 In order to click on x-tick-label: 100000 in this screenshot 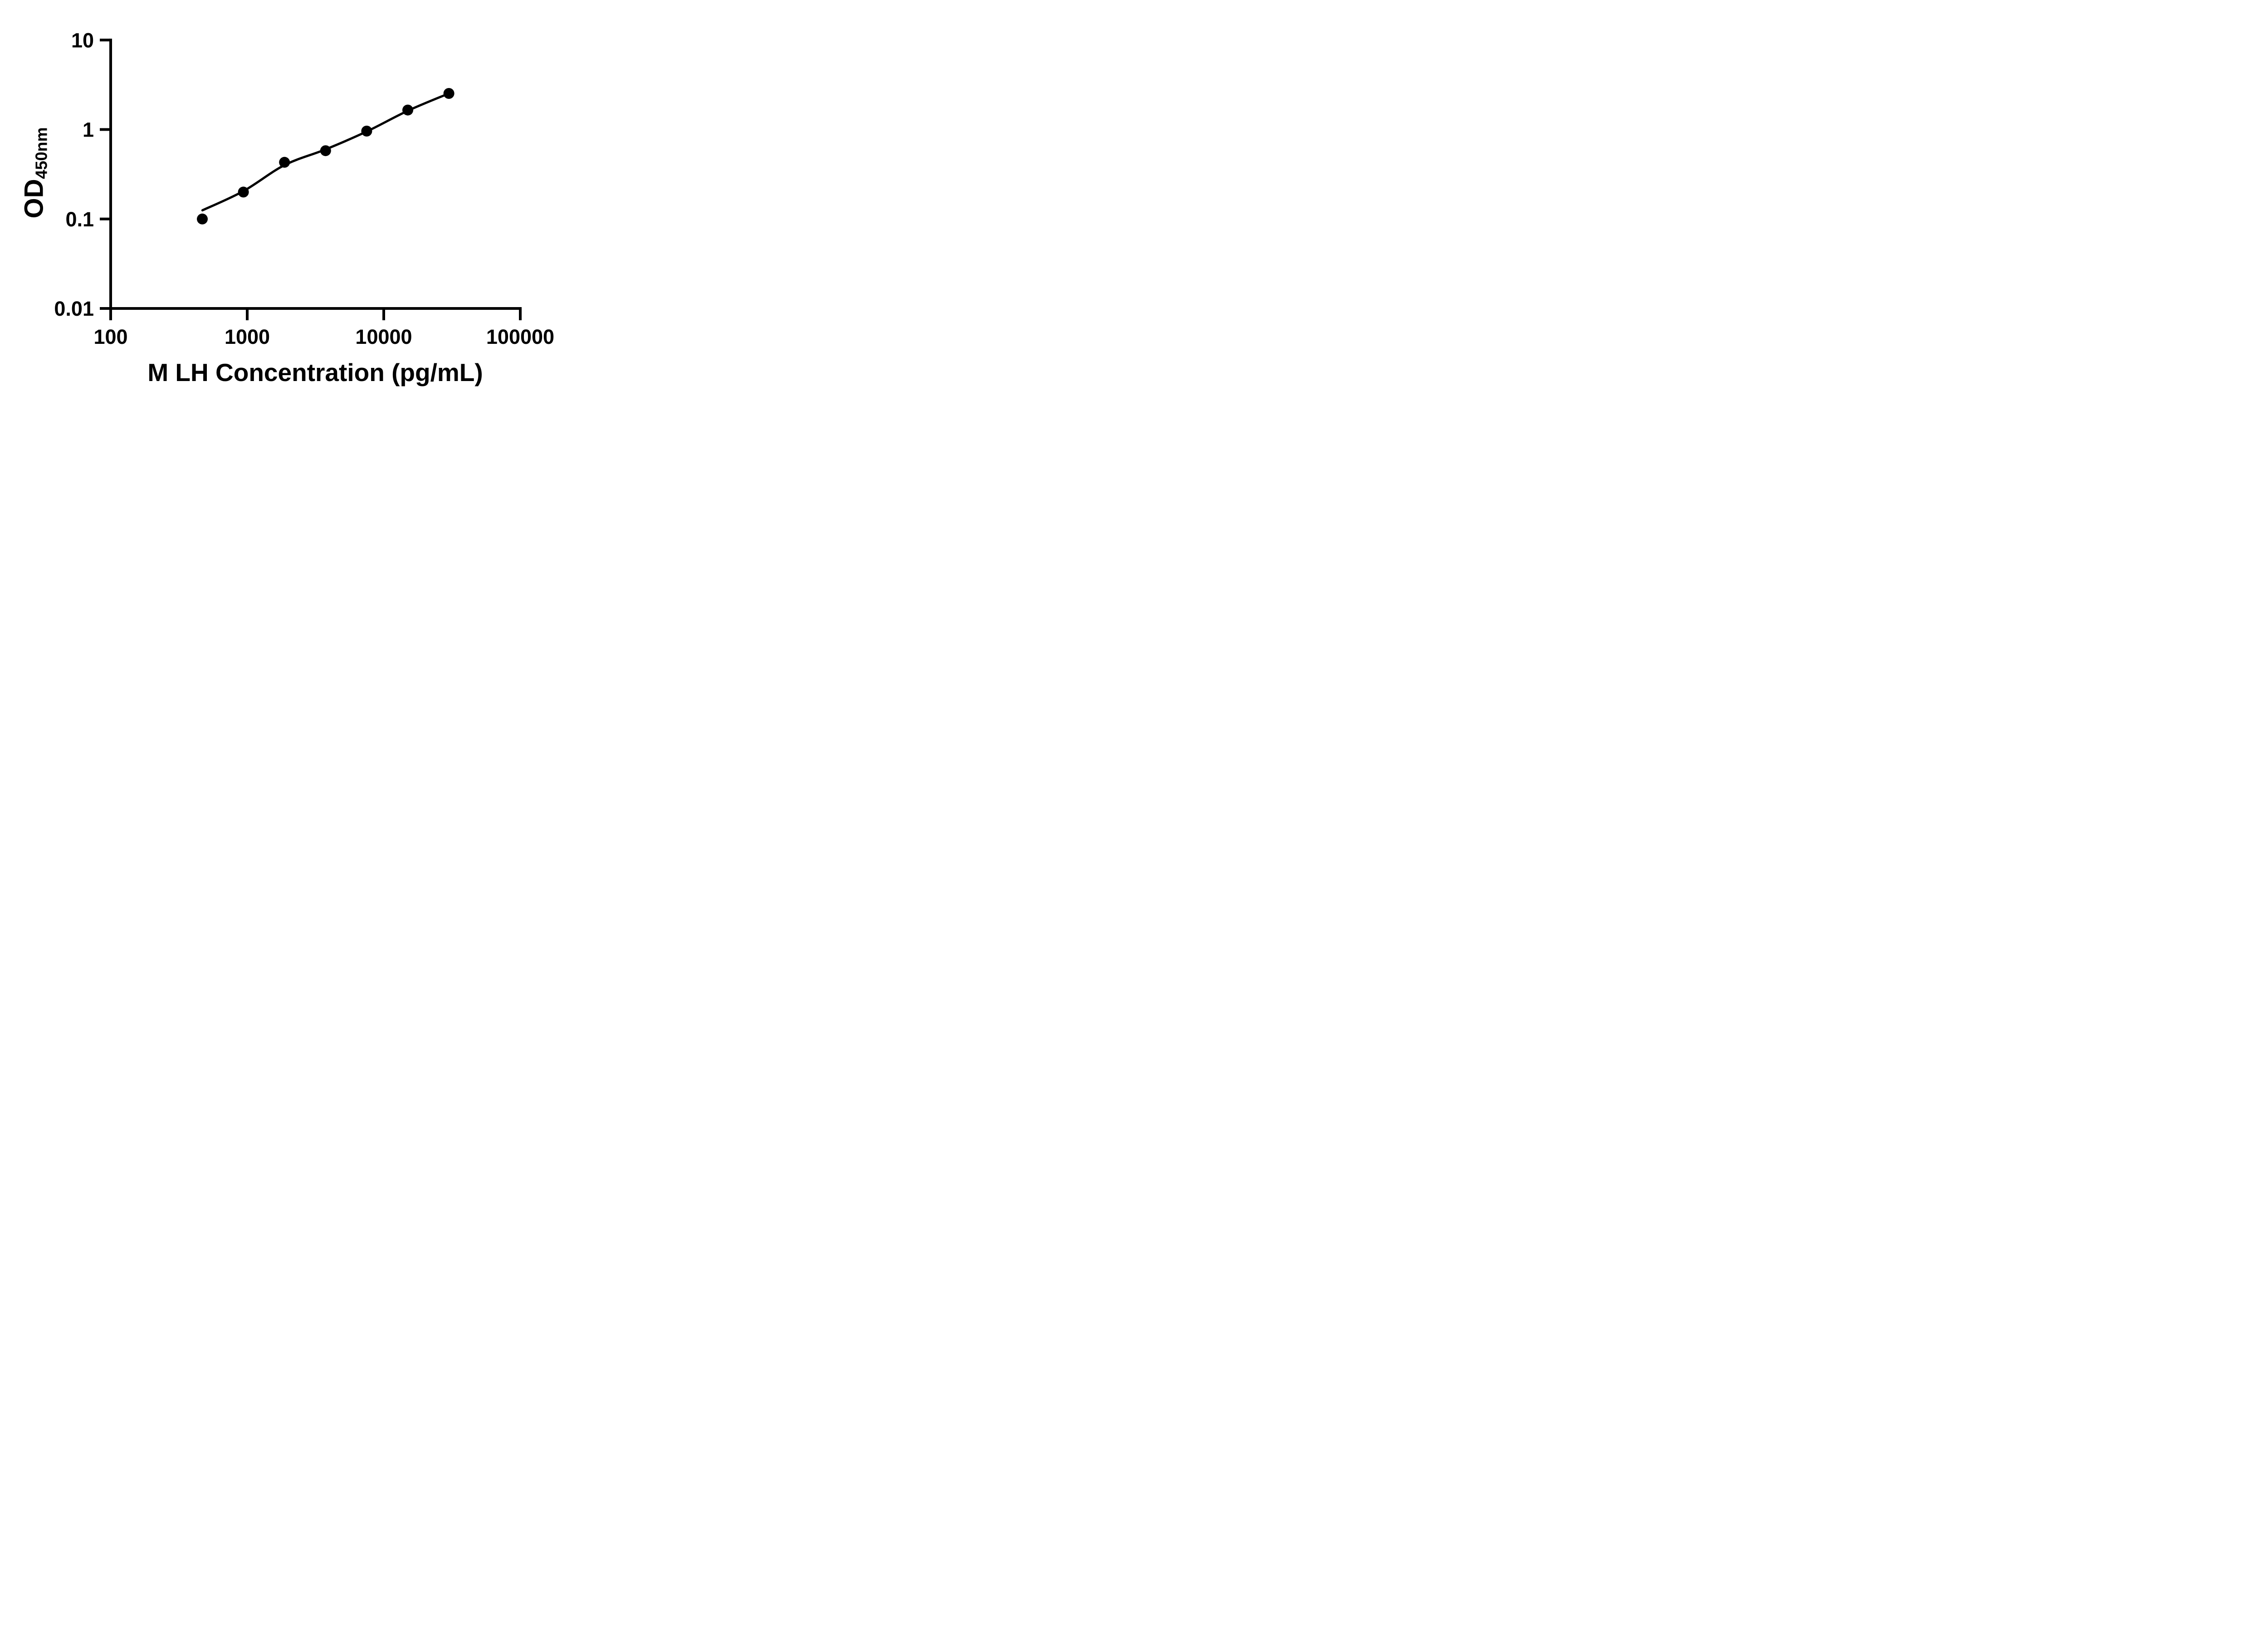, I will do `click(520, 336)`.